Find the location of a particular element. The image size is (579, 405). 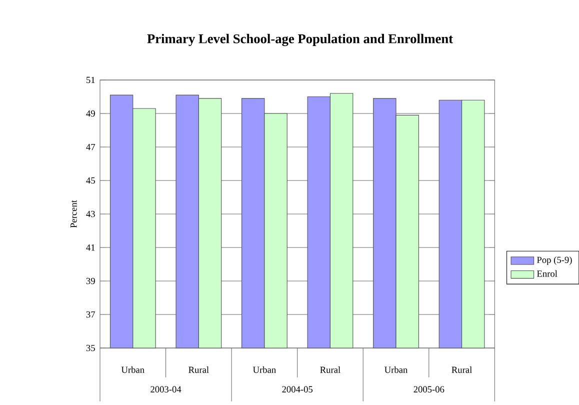

y-tick-label: 51 is located at coordinates (90, 80).